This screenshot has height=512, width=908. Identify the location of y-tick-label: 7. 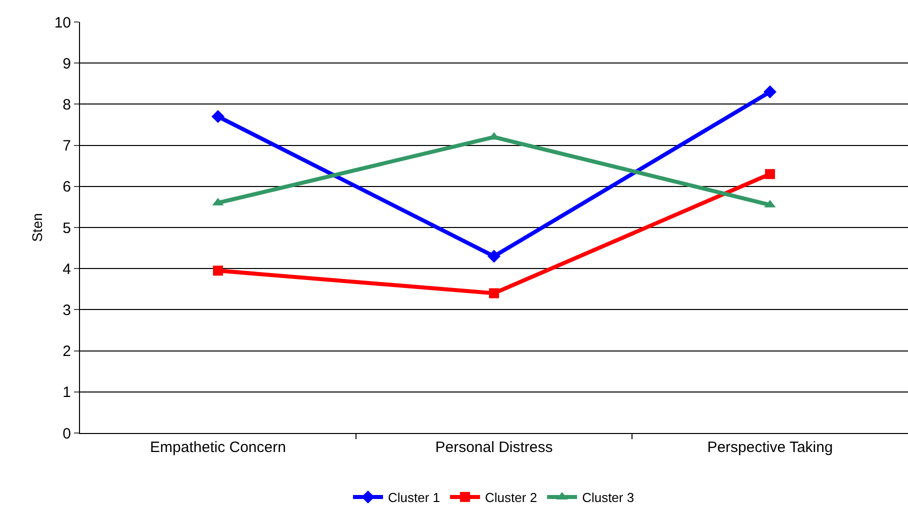
(66, 146).